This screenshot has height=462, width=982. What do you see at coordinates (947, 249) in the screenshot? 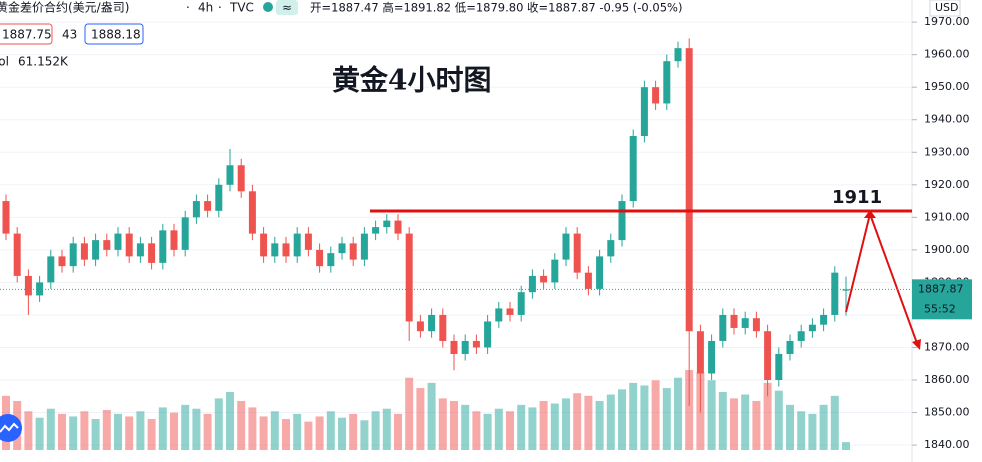
I see `y-tick-label: 1900.00` at bounding box center [947, 249].